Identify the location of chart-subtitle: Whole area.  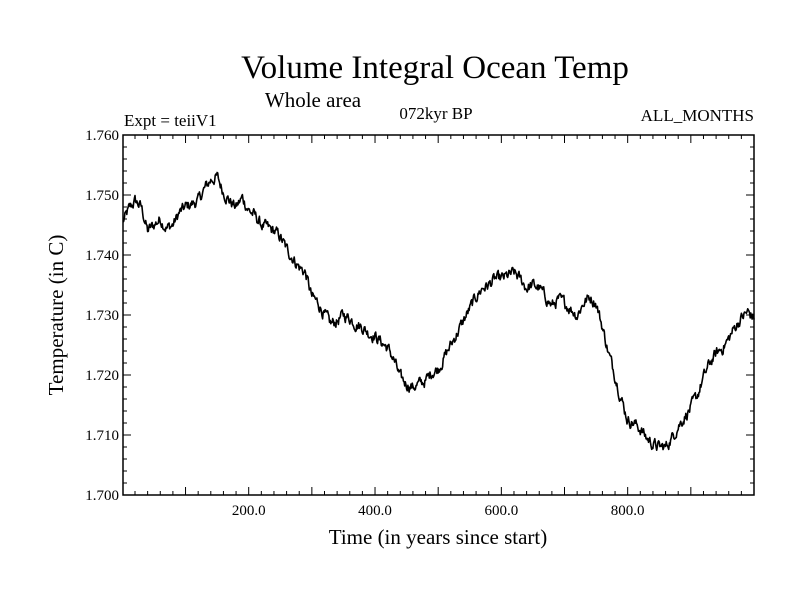
(313, 100).